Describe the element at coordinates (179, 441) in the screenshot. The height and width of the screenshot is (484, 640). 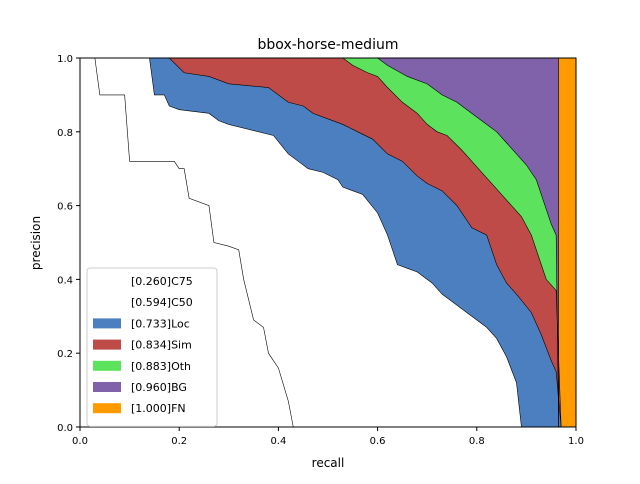
I see `x-tick-label: 0.2` at that location.